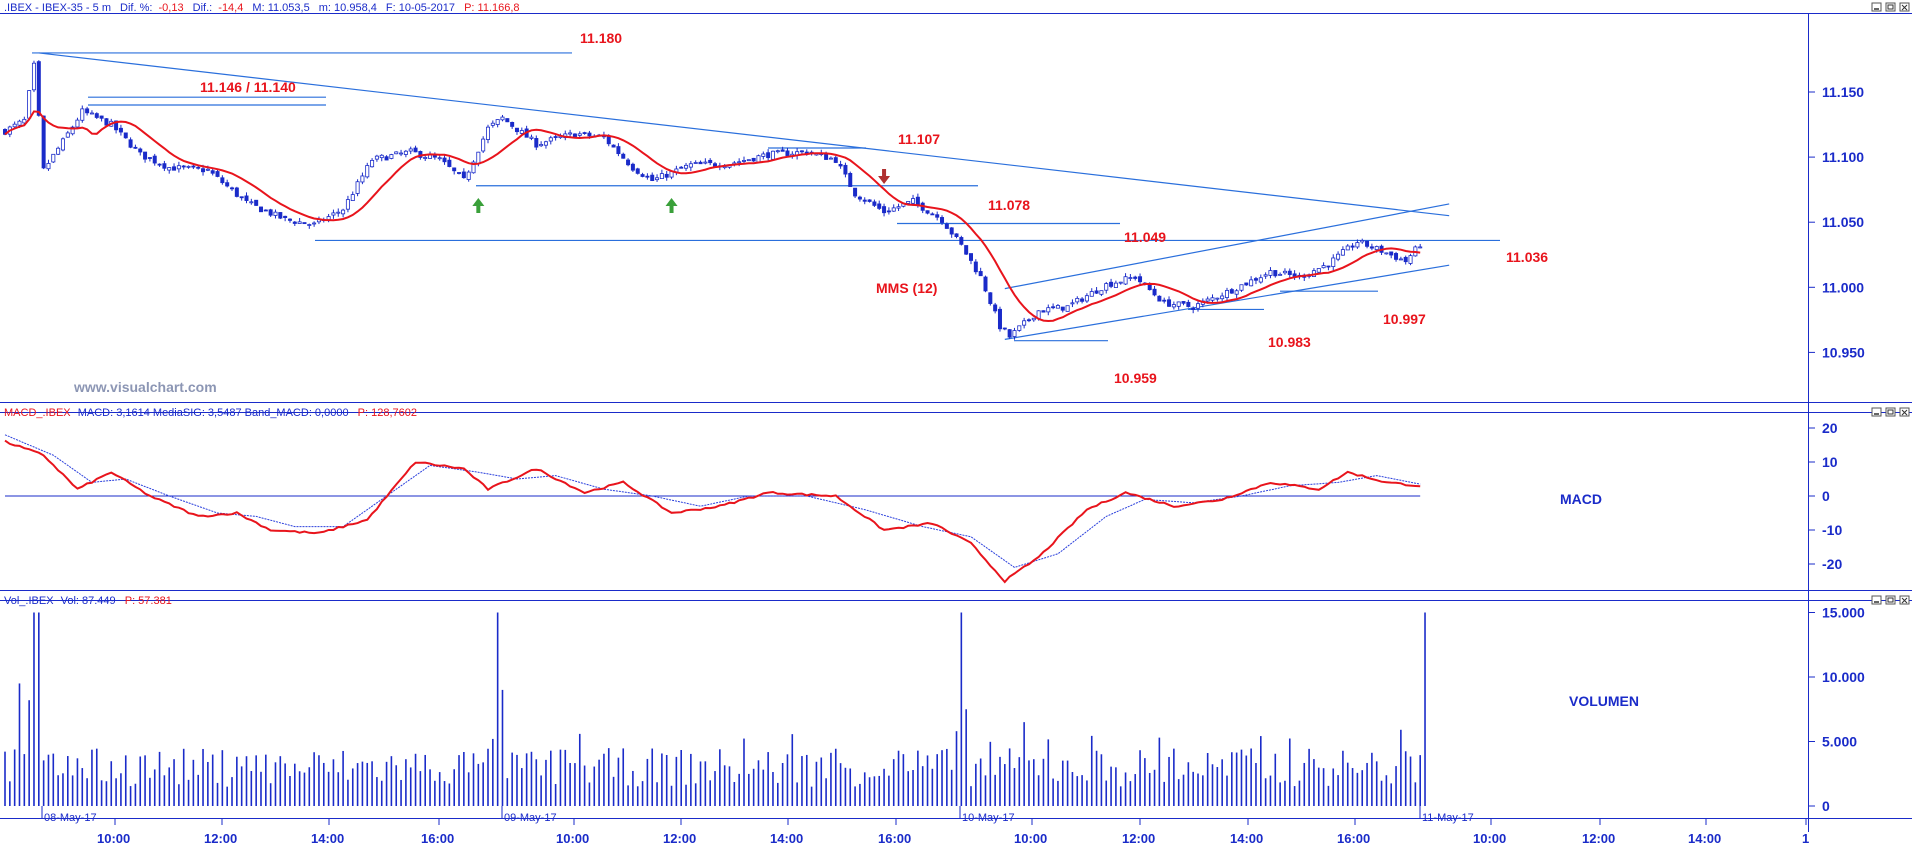 This screenshot has height=851, width=1912. Describe the element at coordinates (884, 176) in the screenshot. I see `arrow-down-icon` at that location.